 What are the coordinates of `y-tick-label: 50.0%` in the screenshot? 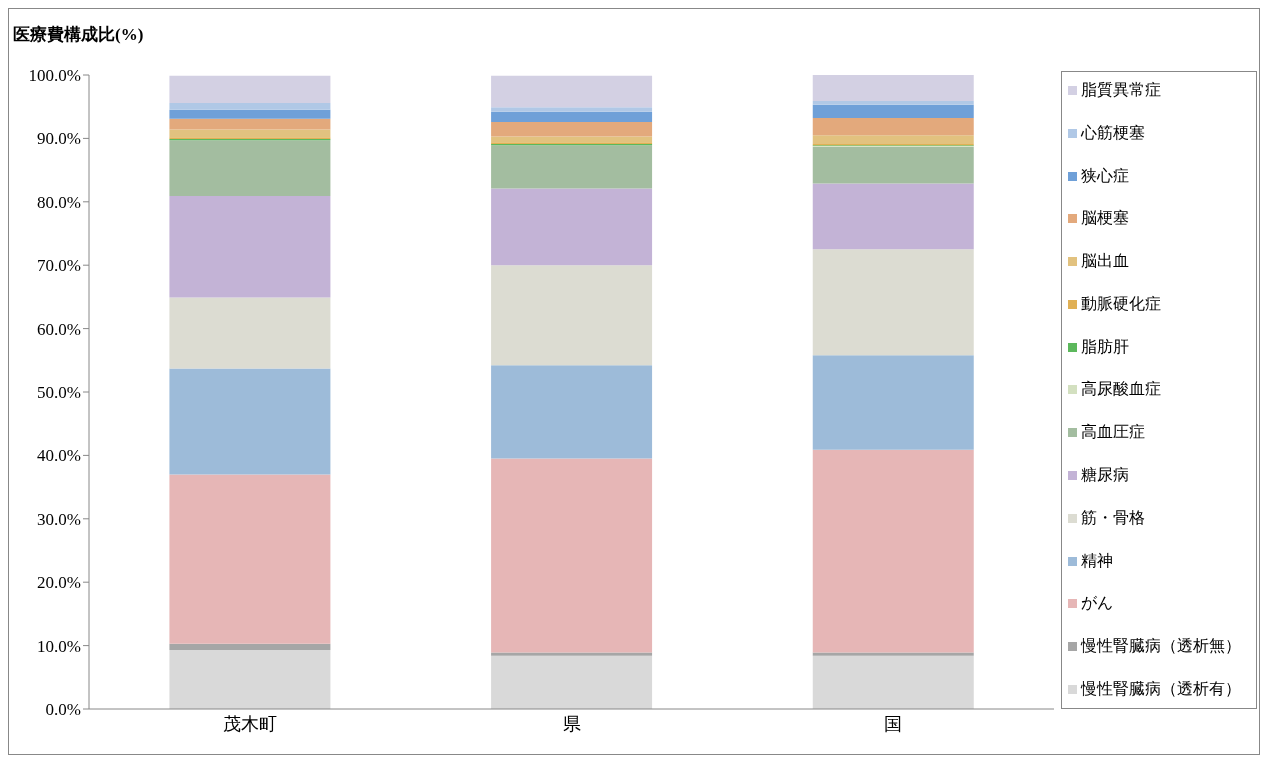 It's located at (59, 393).